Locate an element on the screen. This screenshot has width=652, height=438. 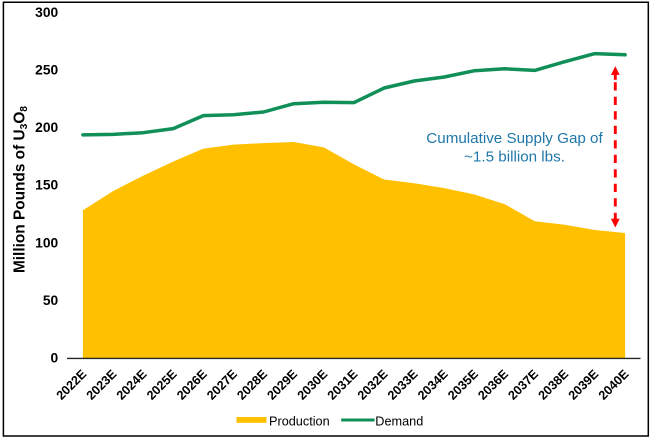
svg-text: 300 is located at coordinates (46, 12).